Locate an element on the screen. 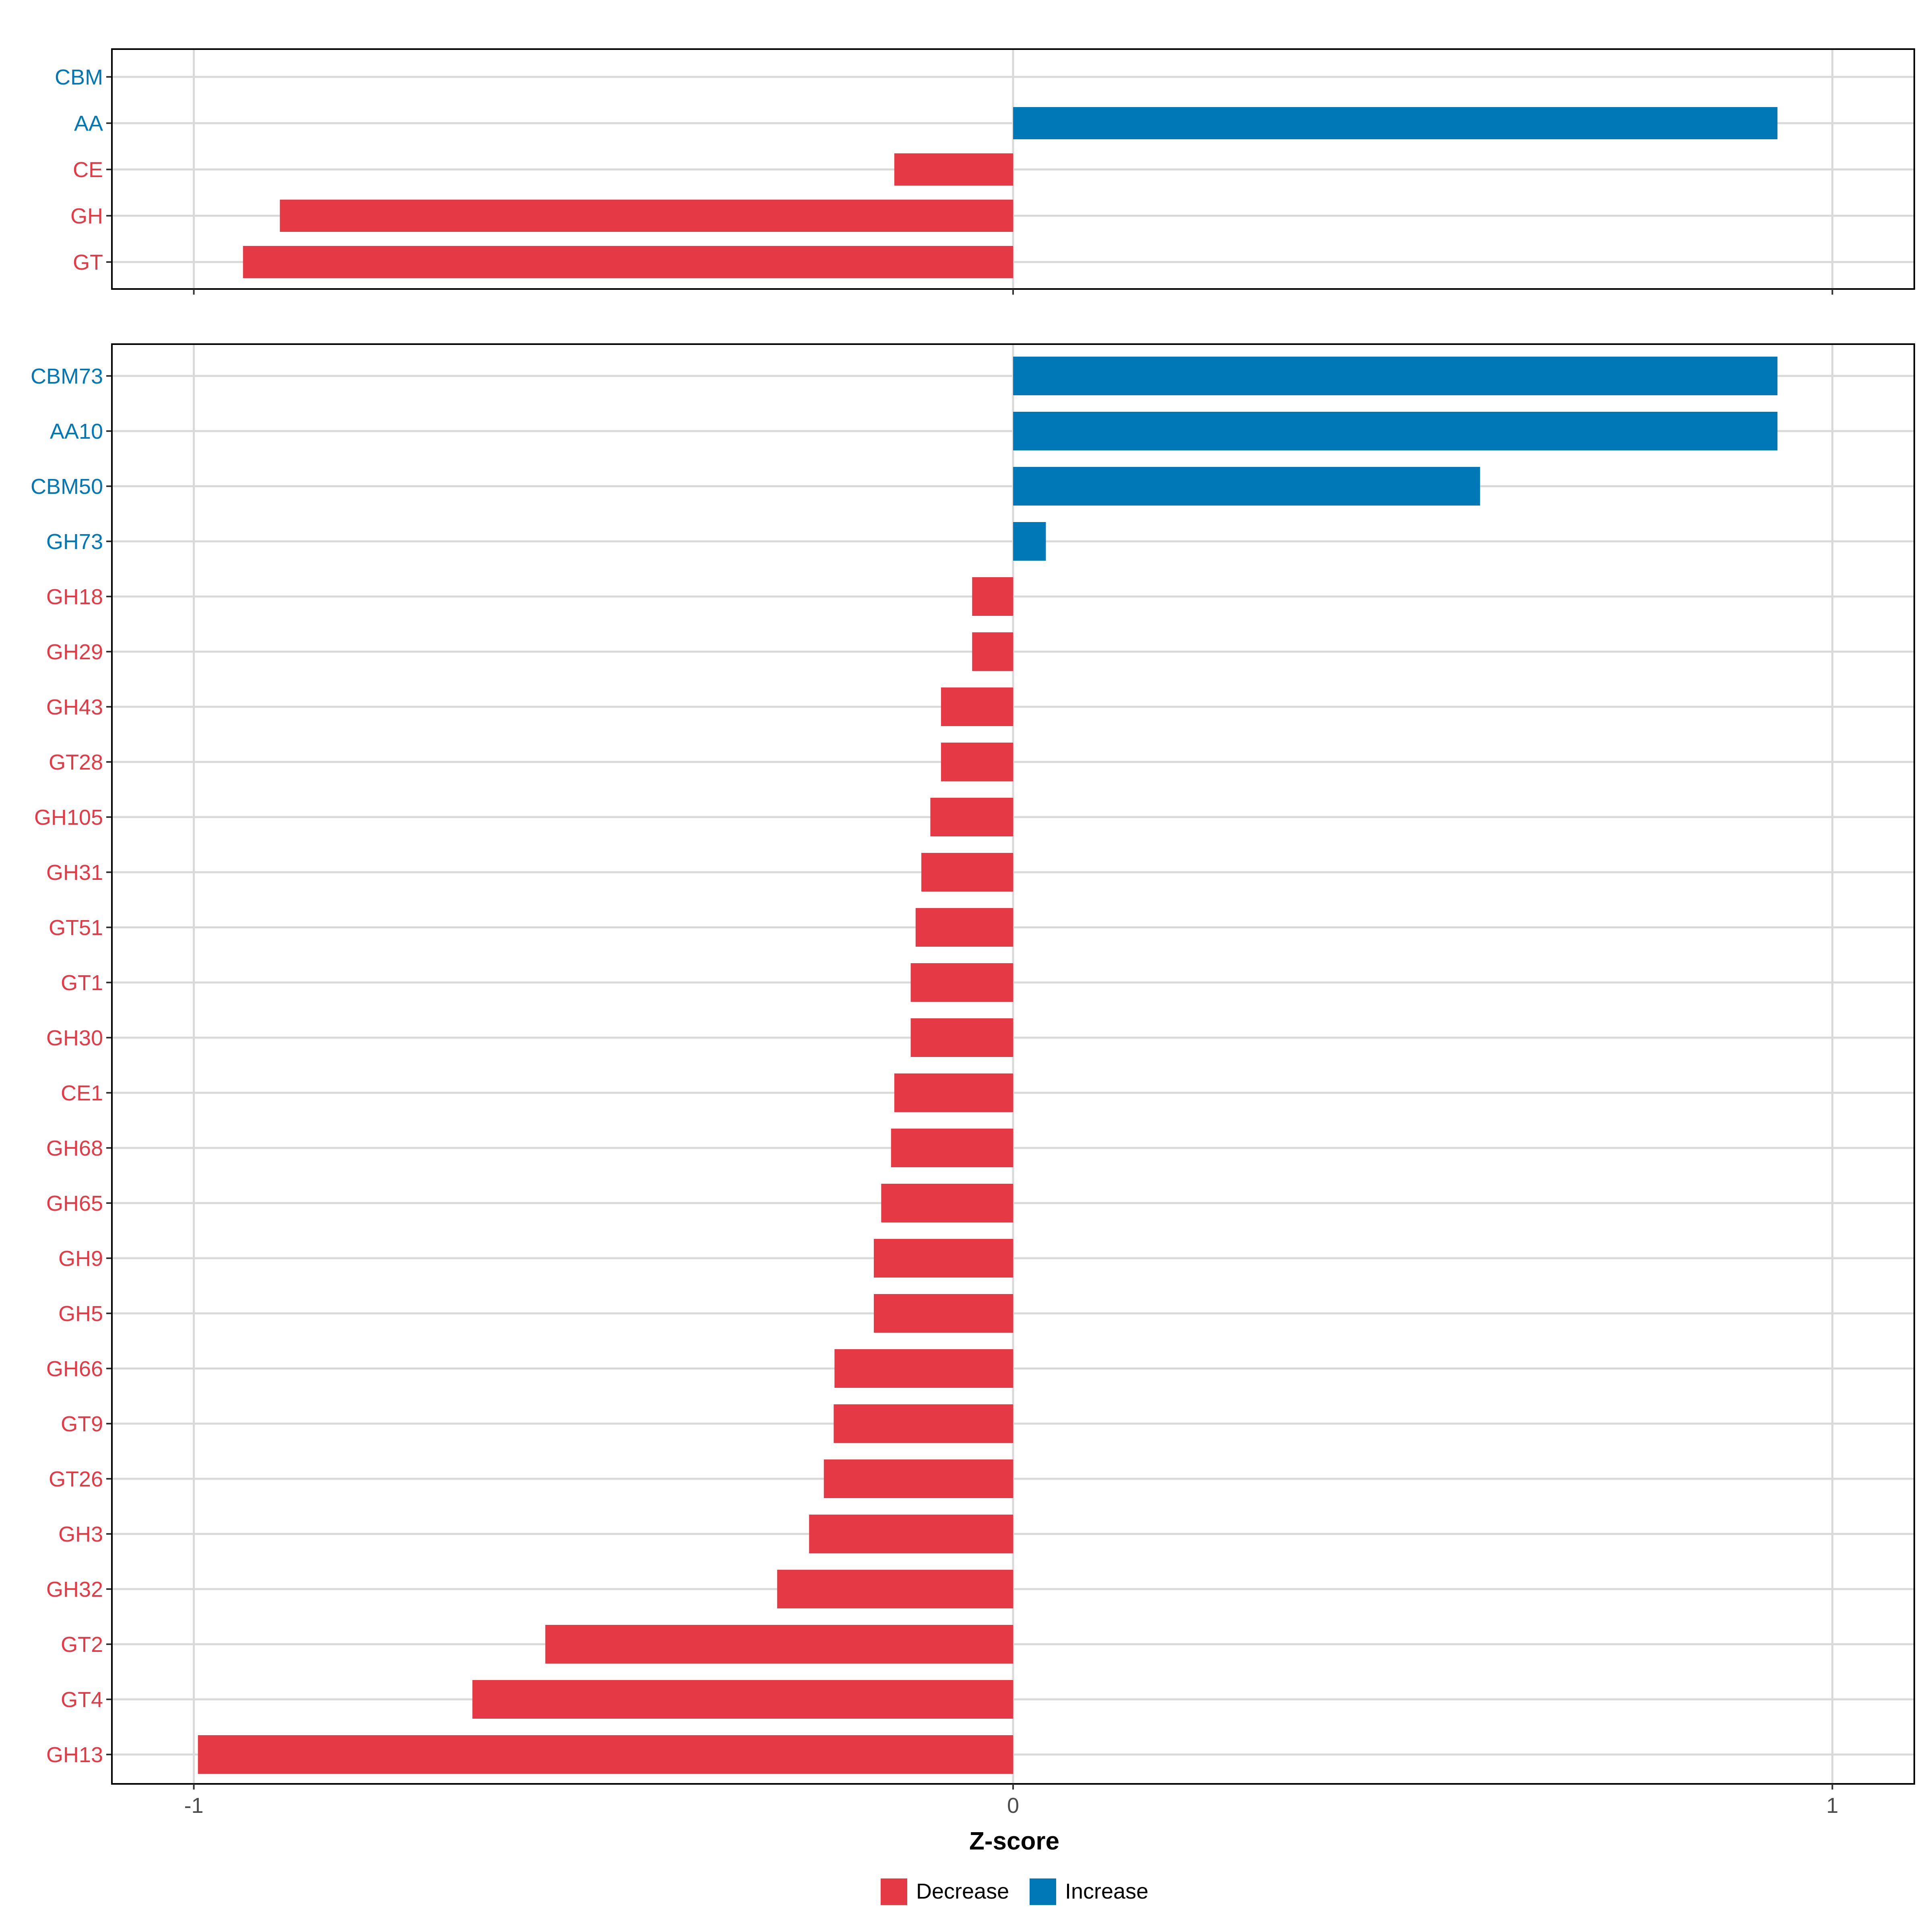  bar-gh3 is located at coordinates (911, 1534).